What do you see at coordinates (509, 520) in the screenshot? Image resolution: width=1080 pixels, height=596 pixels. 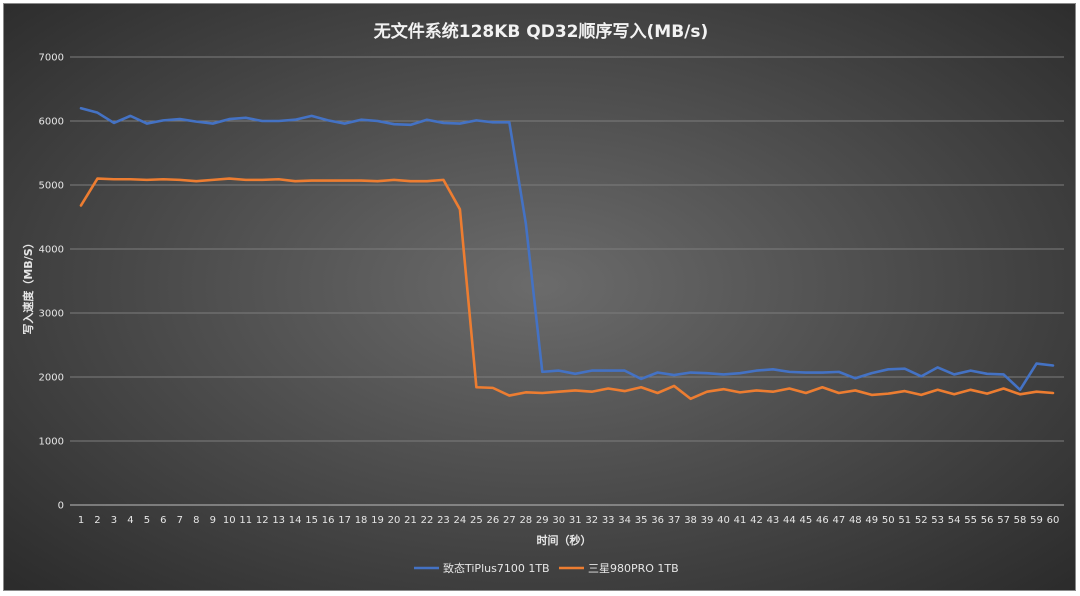 I see `x-tick-label: 27` at bounding box center [509, 520].